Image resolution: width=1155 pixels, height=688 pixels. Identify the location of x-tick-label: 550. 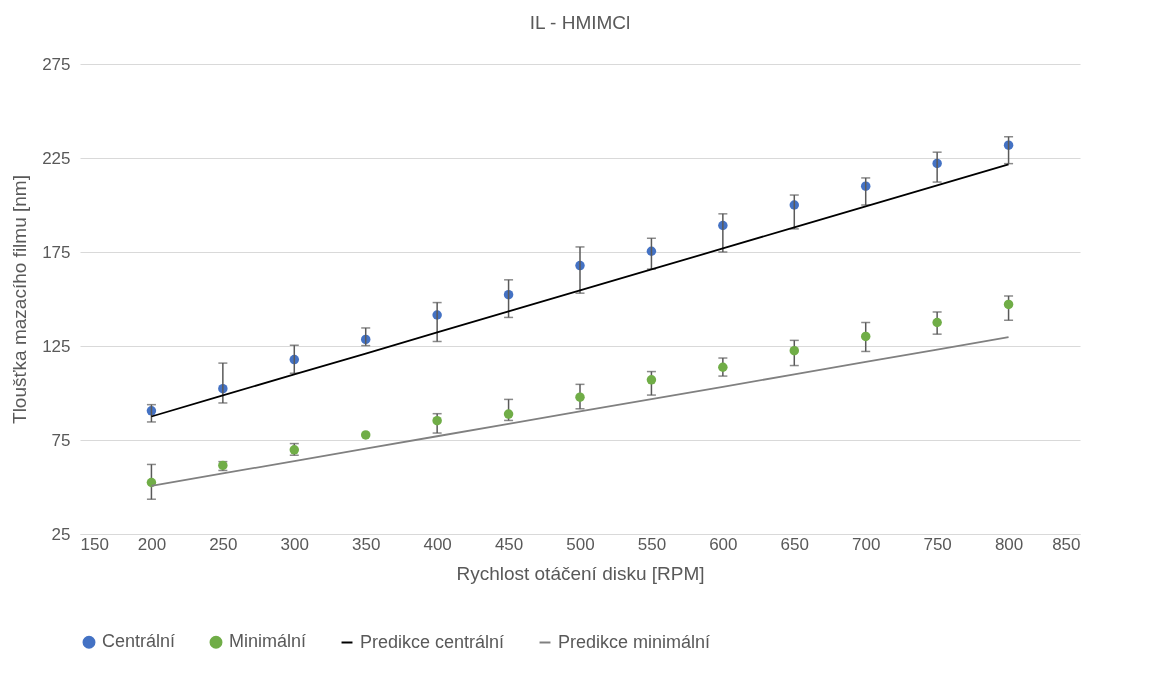
(652, 544).